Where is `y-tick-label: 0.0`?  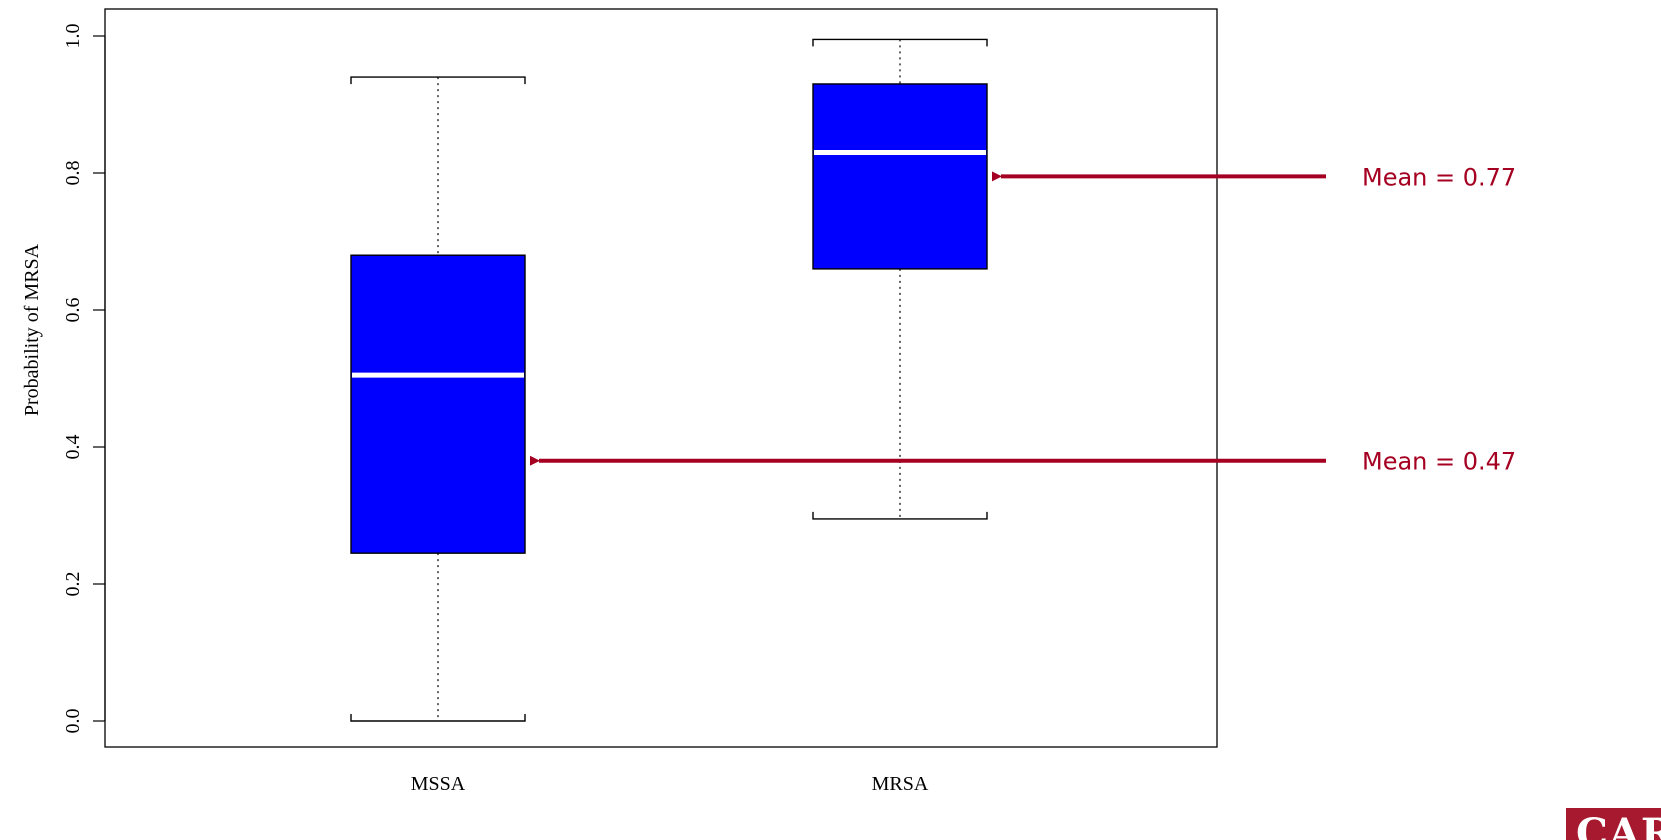
y-tick-label: 0.0 is located at coordinates (73, 721).